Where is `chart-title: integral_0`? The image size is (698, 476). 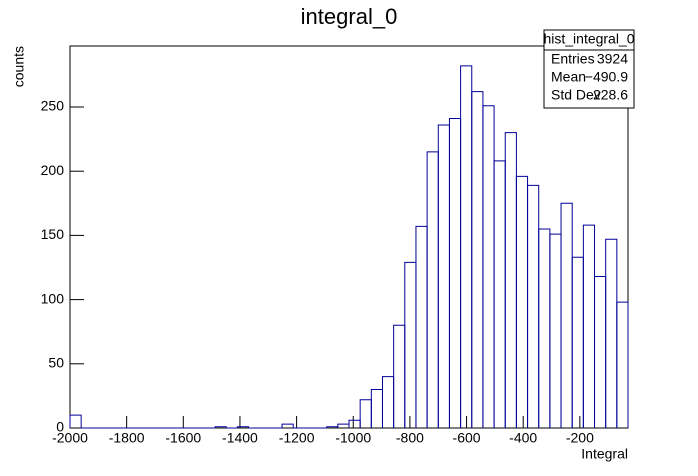 chart-title: integral_0 is located at coordinates (349, 16).